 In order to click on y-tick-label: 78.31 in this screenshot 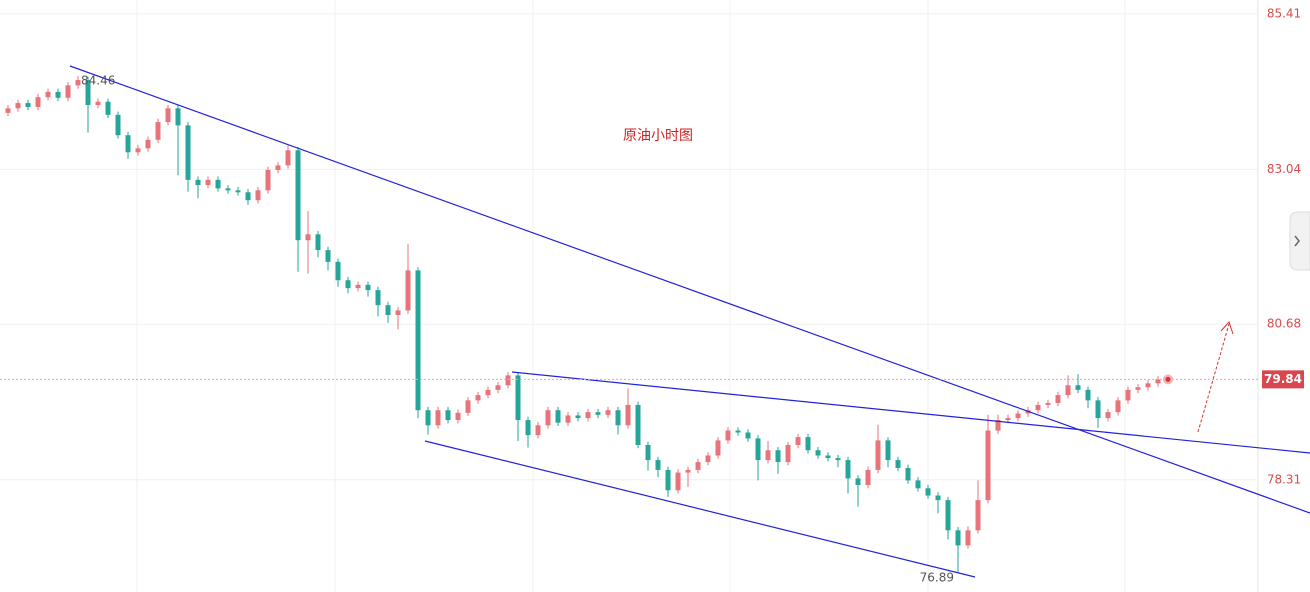, I will do `click(1284, 479)`.